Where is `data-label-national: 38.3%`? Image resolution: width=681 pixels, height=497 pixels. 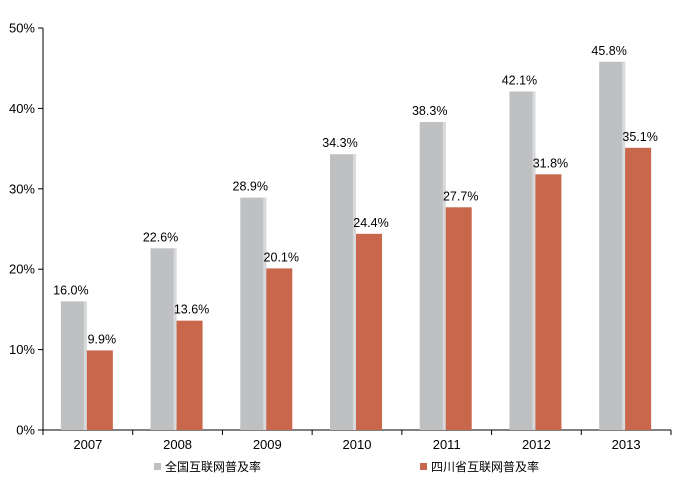
data-label-national: 38.3% is located at coordinates (429, 111).